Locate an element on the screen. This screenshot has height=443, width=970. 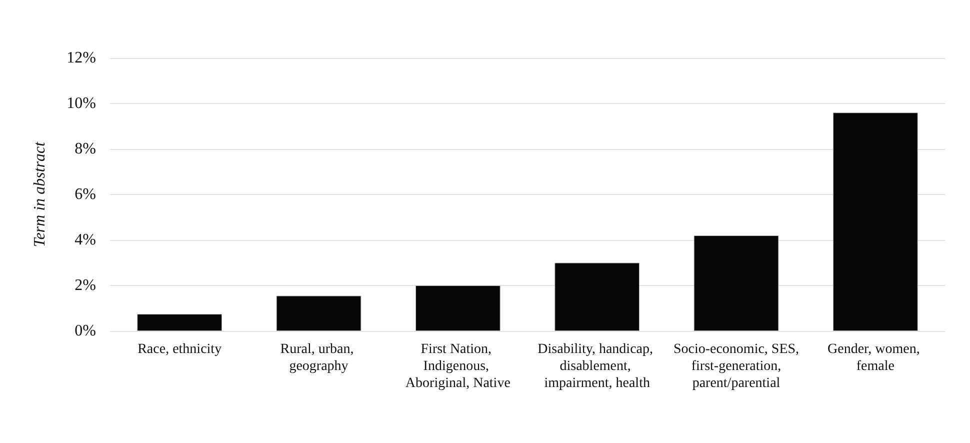
x-tick-label: Gender, women, female is located at coordinates (875, 358).